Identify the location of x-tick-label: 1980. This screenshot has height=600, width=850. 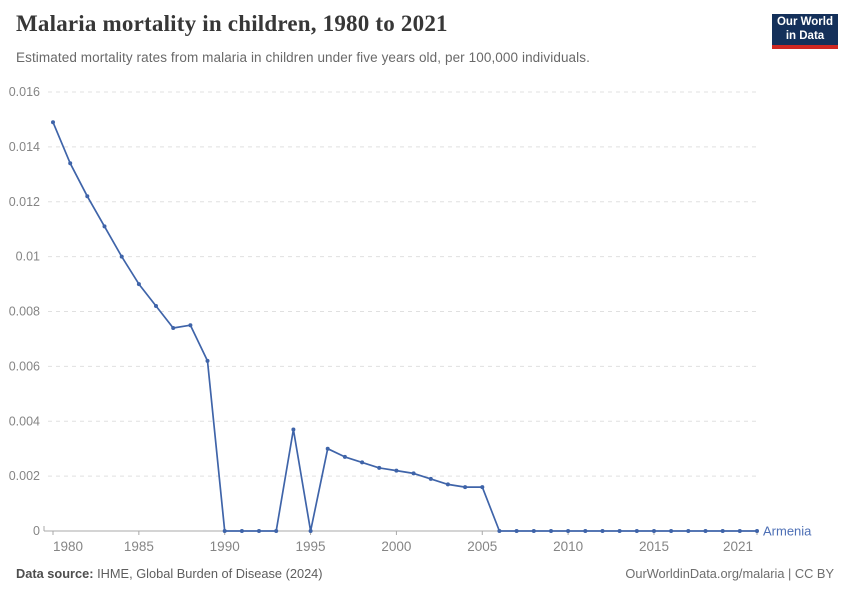
(68, 546).